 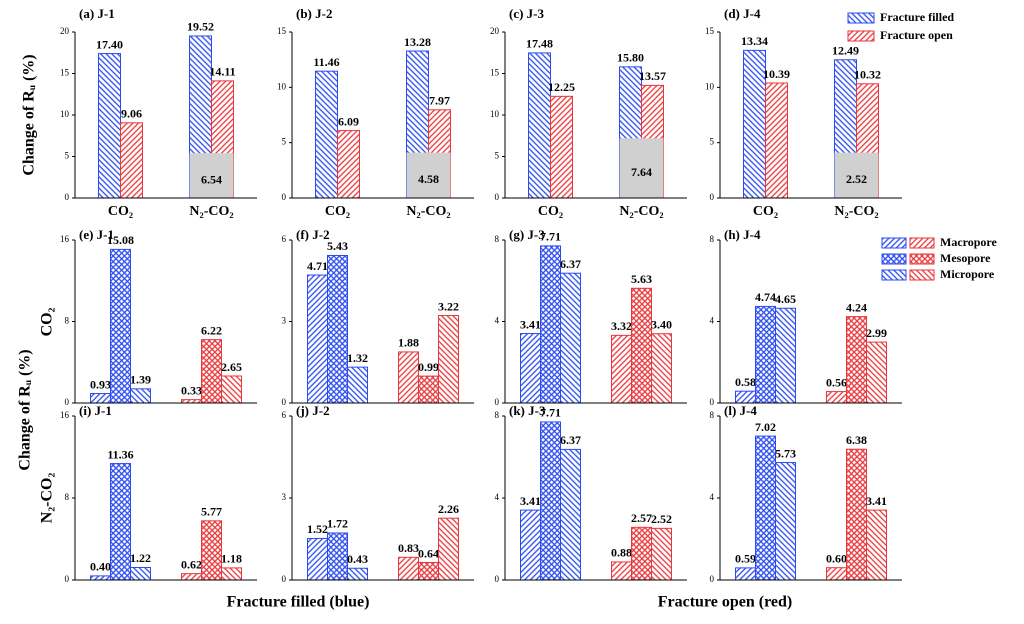 I want to click on row-label: CO₂, so click(x=47, y=321).